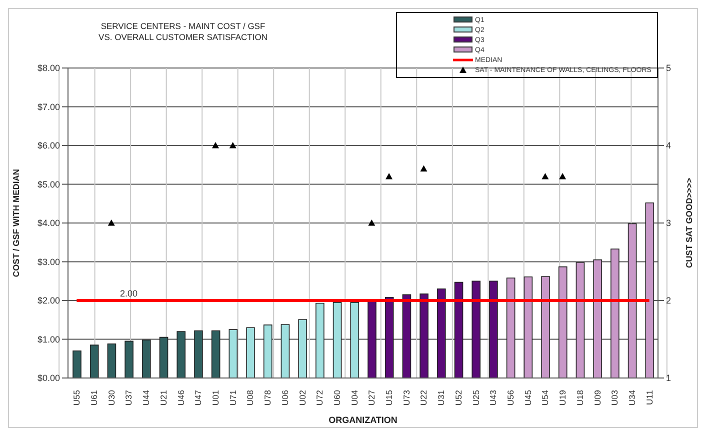 This screenshot has width=706, height=431. Describe the element at coordinates (363, 420) in the screenshot. I see `x-axis-title: ORGANIZATION` at that location.